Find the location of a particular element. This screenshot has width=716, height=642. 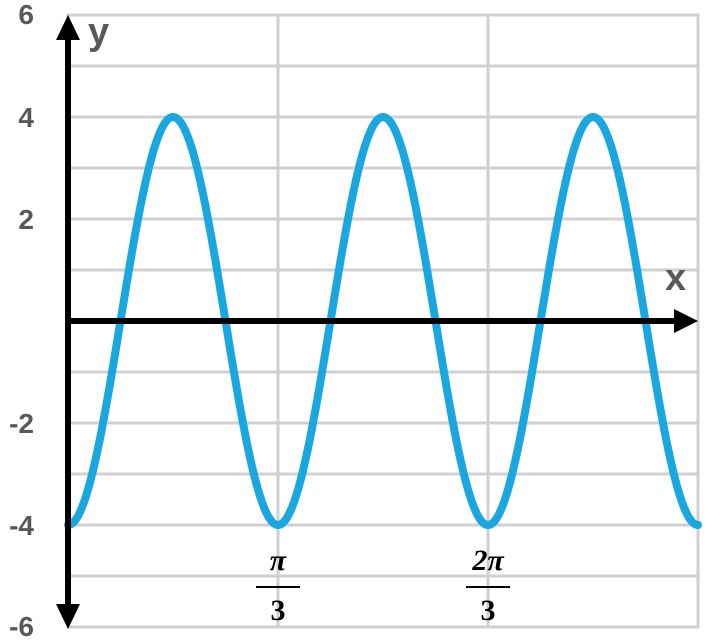

y-tick-label: 2 is located at coordinates (26, 219).